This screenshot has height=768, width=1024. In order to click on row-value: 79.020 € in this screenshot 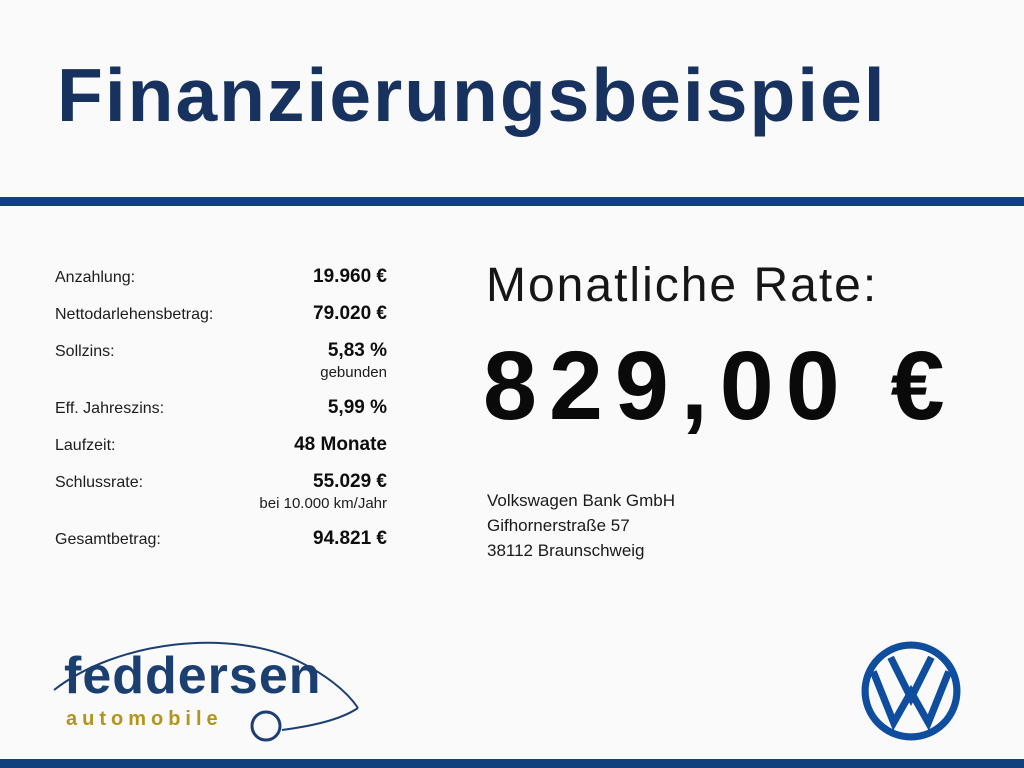, I will do `click(350, 313)`.